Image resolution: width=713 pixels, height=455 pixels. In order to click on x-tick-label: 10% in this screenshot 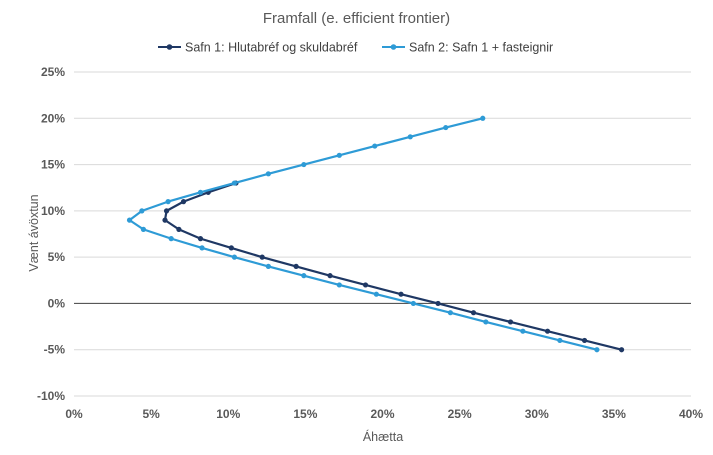, I will do `click(228, 414)`.